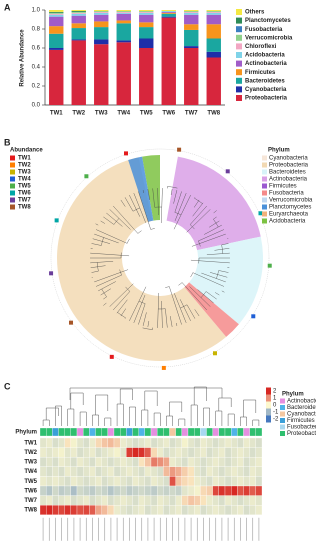  Describe the element at coordinates (36, 49) in the screenshot. I see `y-tick-label: 0.6` at that location.